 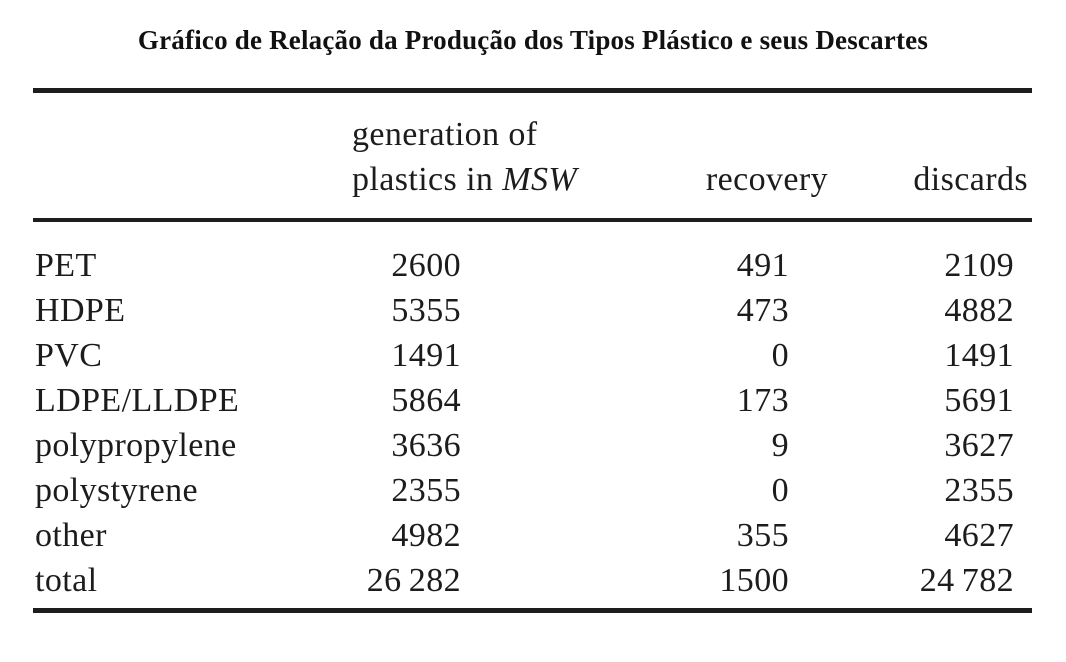 What do you see at coordinates (532, 490) in the screenshot?
I see `table-row: polystyrene 2355 0 2355` at bounding box center [532, 490].